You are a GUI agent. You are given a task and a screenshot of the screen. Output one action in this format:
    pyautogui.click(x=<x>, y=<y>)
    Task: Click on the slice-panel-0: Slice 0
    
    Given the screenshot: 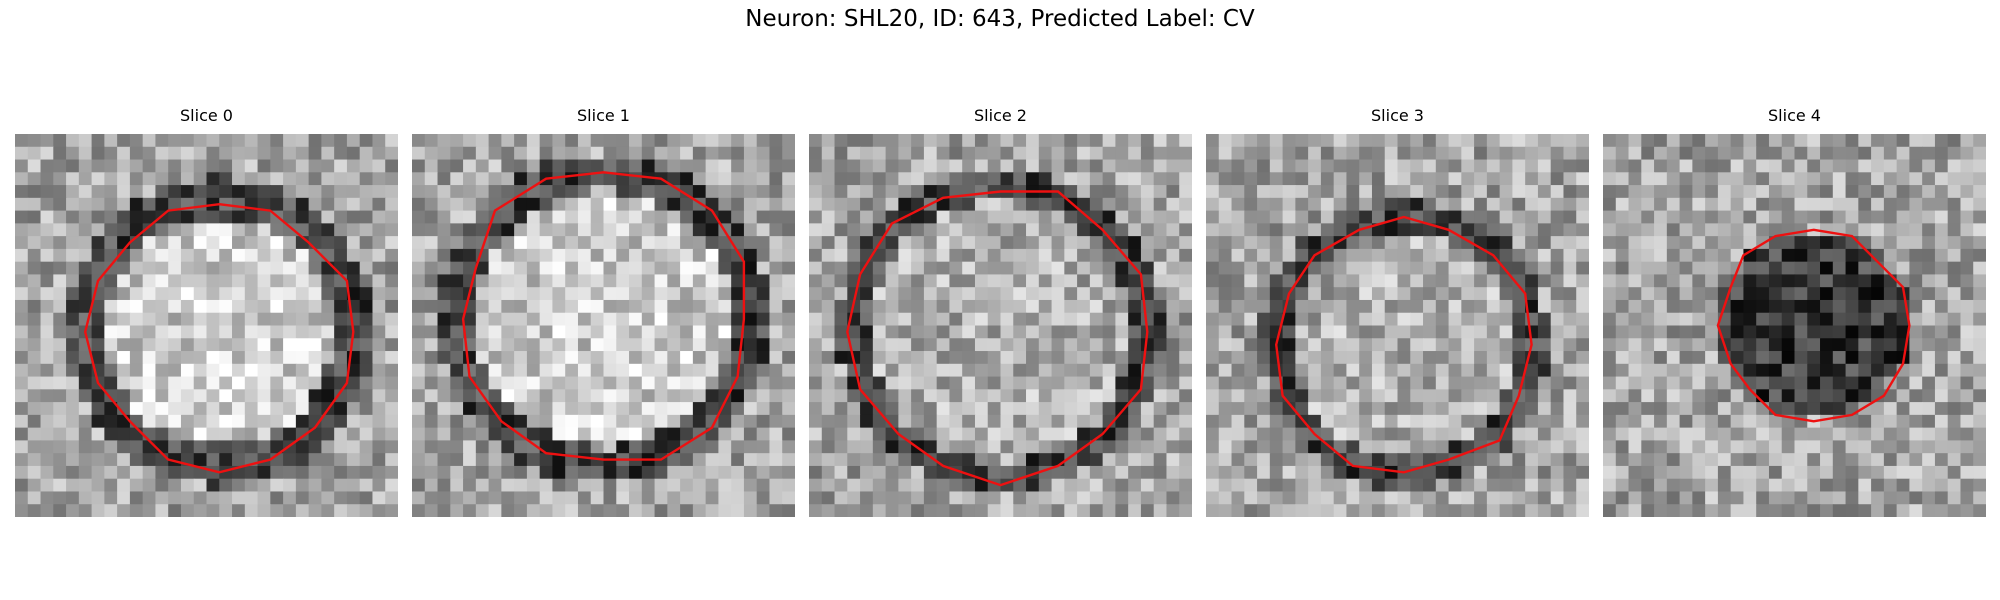 What is the action you would take?
    pyautogui.click(x=206, y=116)
    